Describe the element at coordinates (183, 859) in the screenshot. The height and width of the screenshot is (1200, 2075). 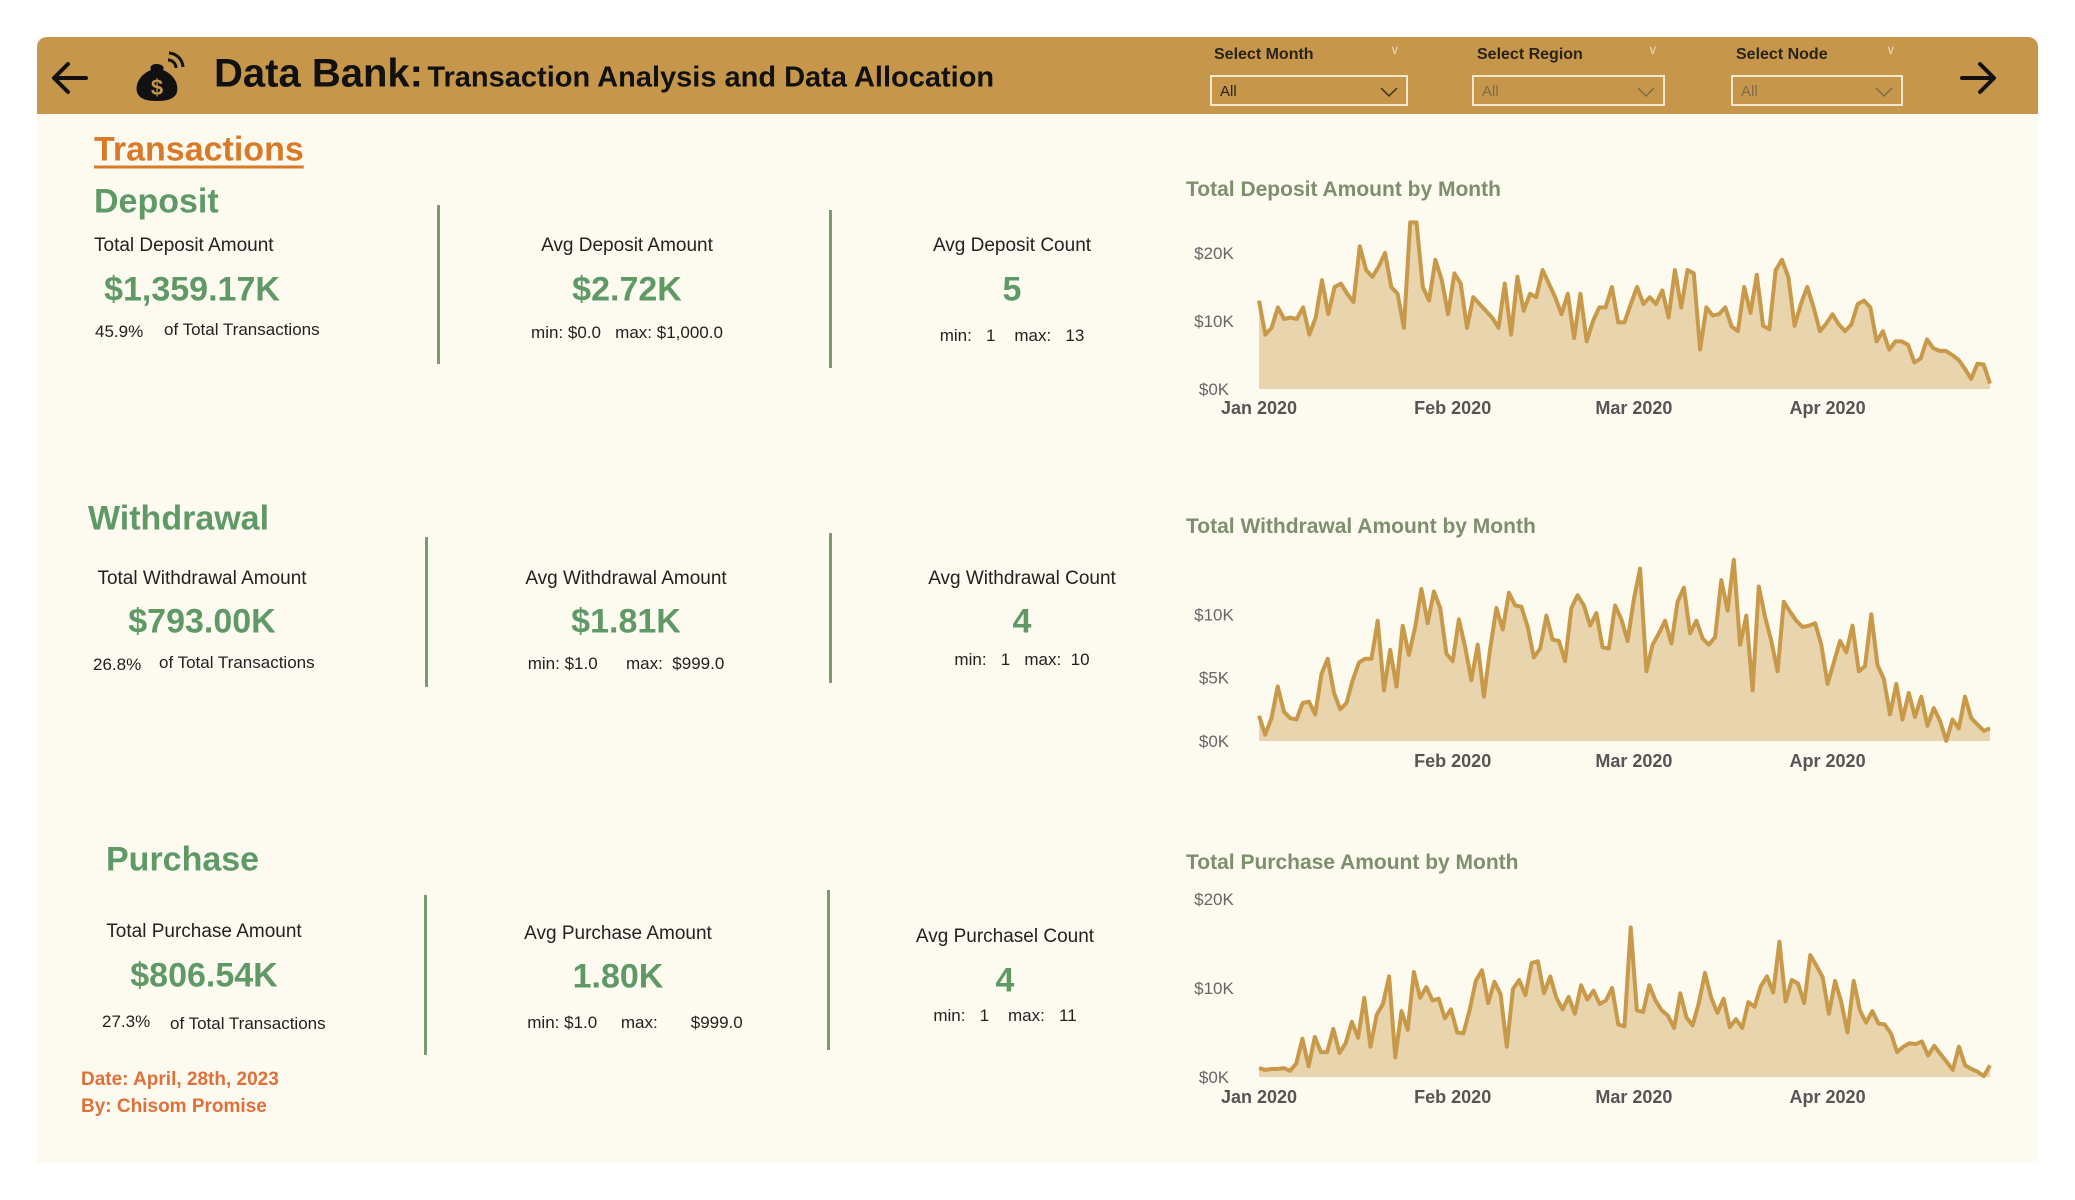
I see `purchase-heading: Purchase` at that location.